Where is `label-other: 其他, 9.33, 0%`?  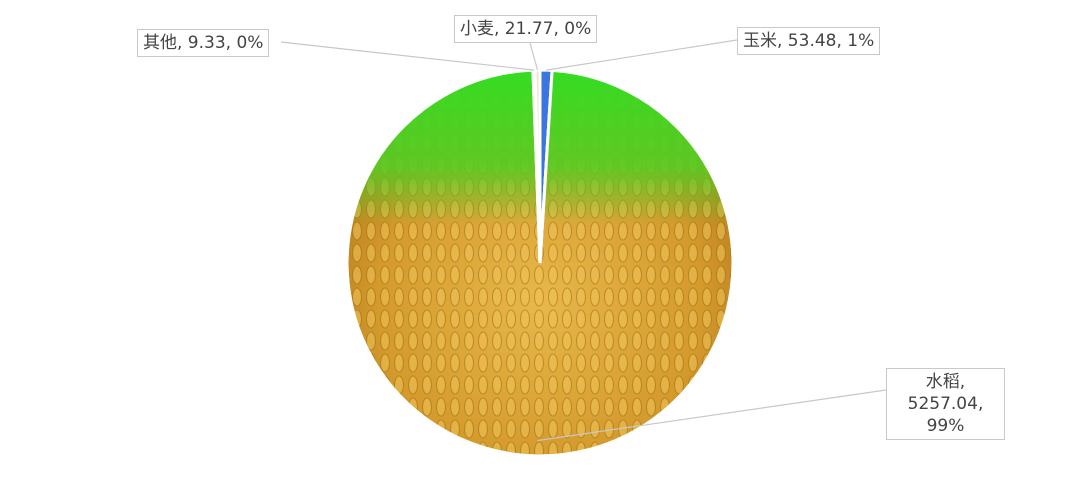 label-other: 其他, 9.33, 0% is located at coordinates (203, 43).